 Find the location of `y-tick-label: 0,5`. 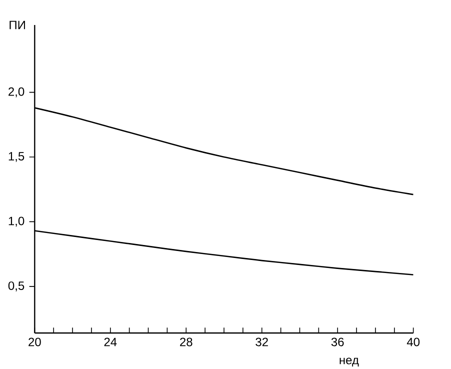

y-tick-label: 0,5 is located at coordinates (16, 286).